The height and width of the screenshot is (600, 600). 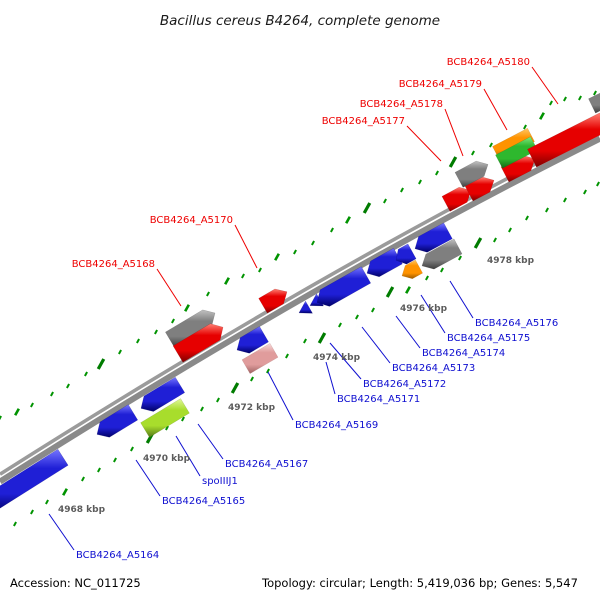 What do you see at coordinates (203, 501) in the screenshot?
I see `gene-label: BCB4264_A5165` at bounding box center [203, 501].